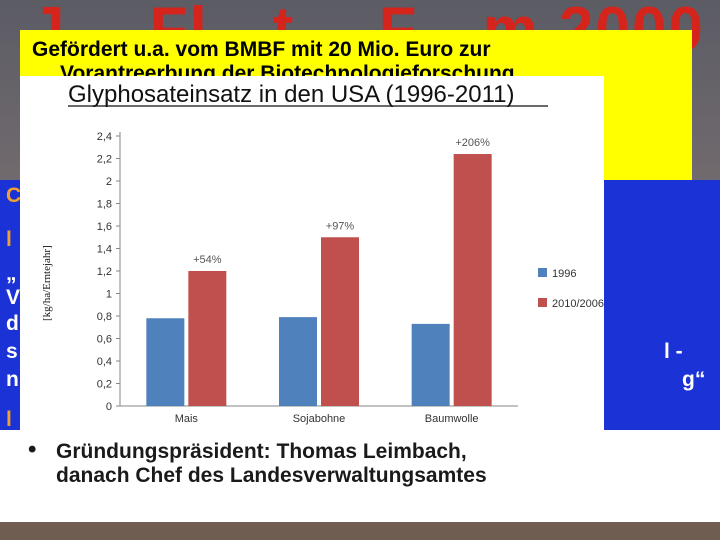 The height and width of the screenshot is (540, 720). What do you see at coordinates (472, 280) in the screenshot?
I see `bar-2010-2006-2010-baumwolle` at bounding box center [472, 280].